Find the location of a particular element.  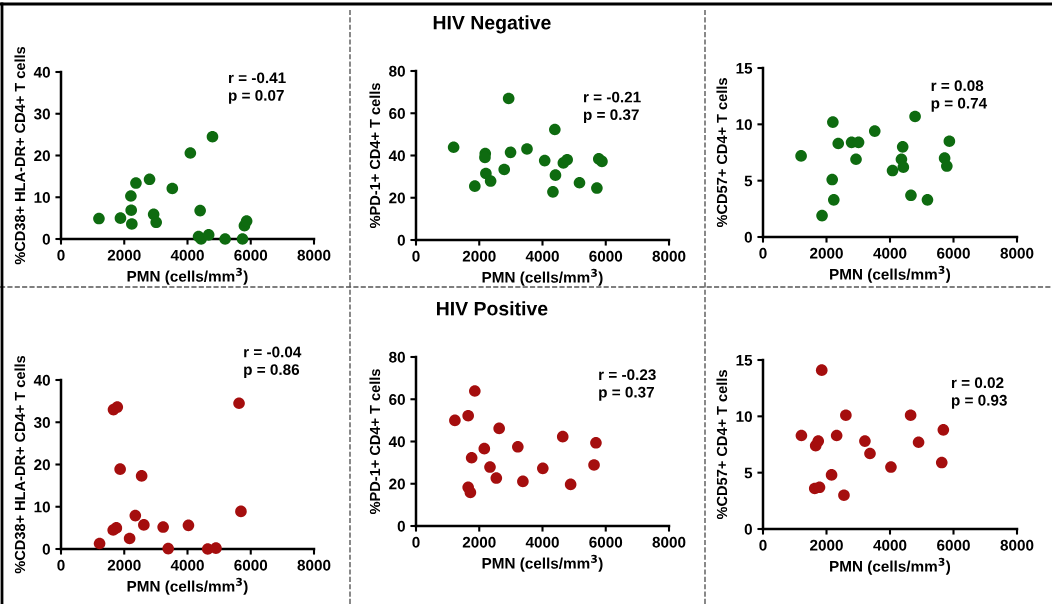

y-axis-title: %PD-1+ CD4+ T cells is located at coordinates (375, 156).